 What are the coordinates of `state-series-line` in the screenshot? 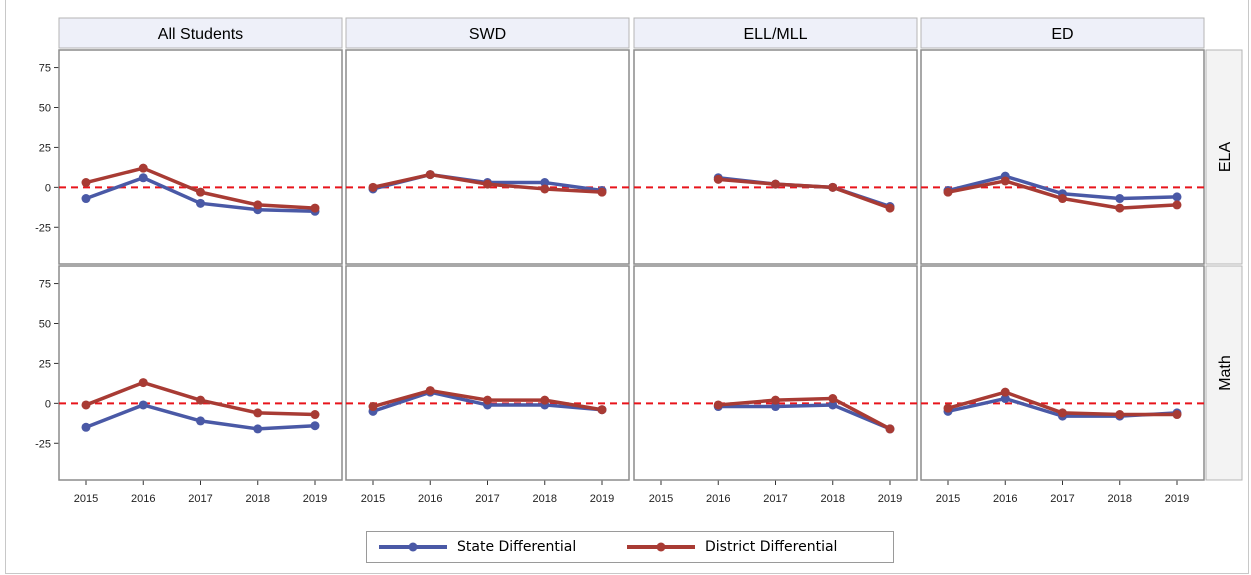 It's located at (804, 417).